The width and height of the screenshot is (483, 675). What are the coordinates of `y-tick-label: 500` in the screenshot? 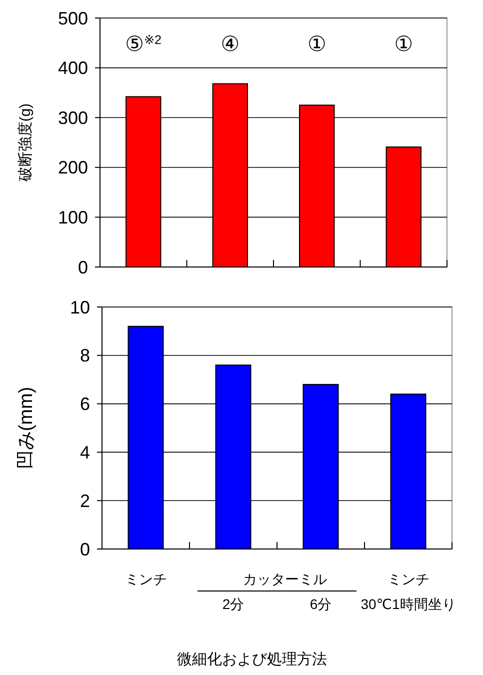 It's located at (73, 18).